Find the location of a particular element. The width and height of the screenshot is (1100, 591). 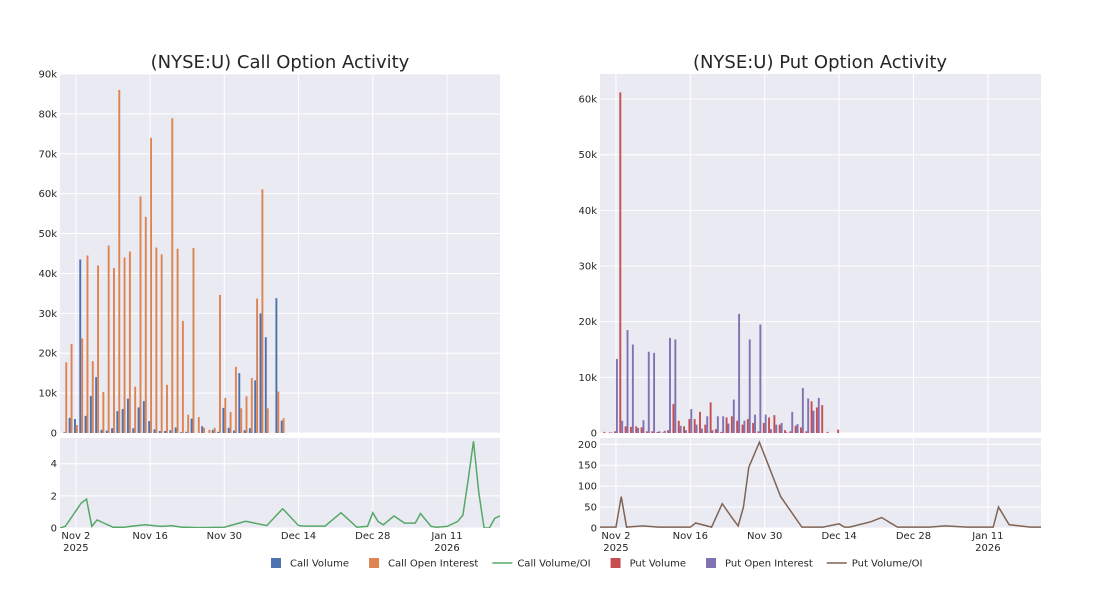

ratio-y-tick-label: 4 is located at coordinates (54, 464).